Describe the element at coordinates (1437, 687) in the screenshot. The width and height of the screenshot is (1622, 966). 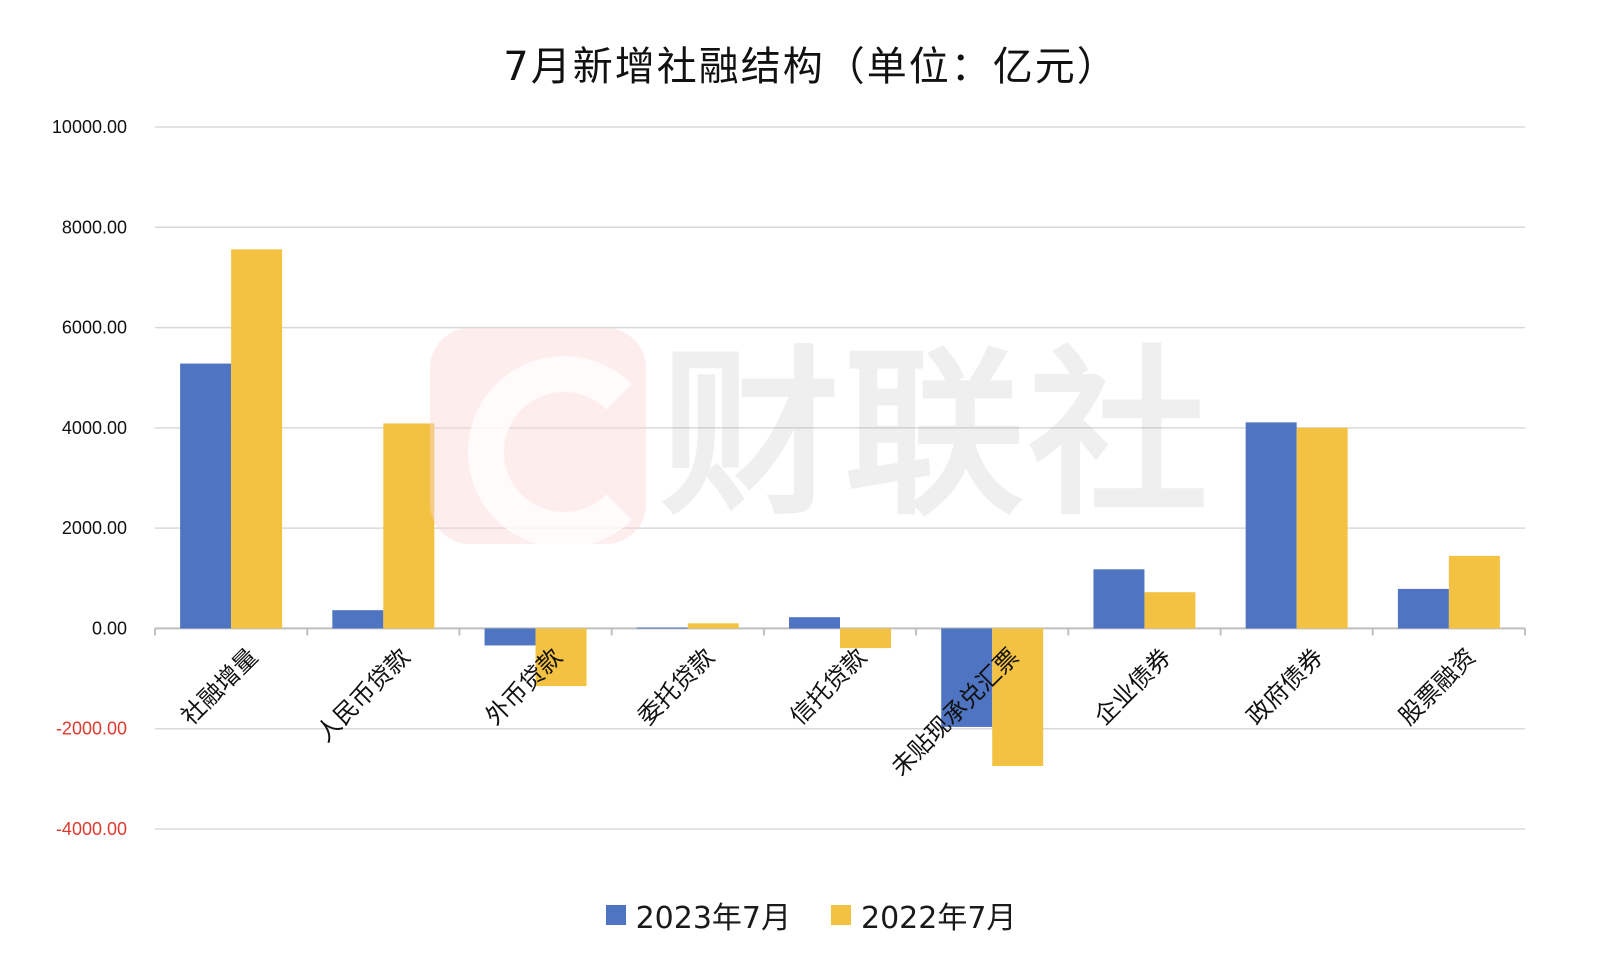
I see `x-category-label: 股票融资` at that location.